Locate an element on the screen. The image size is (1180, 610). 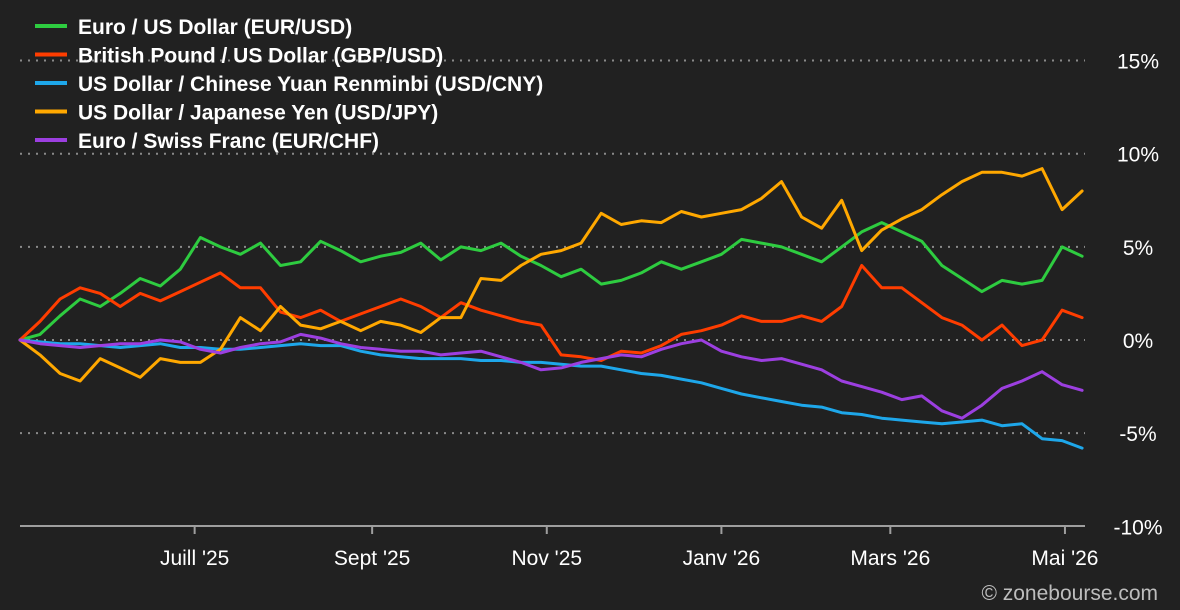
legend-label: US Dollar / Japanese Yen (USD/JPY) is located at coordinates (258, 113).